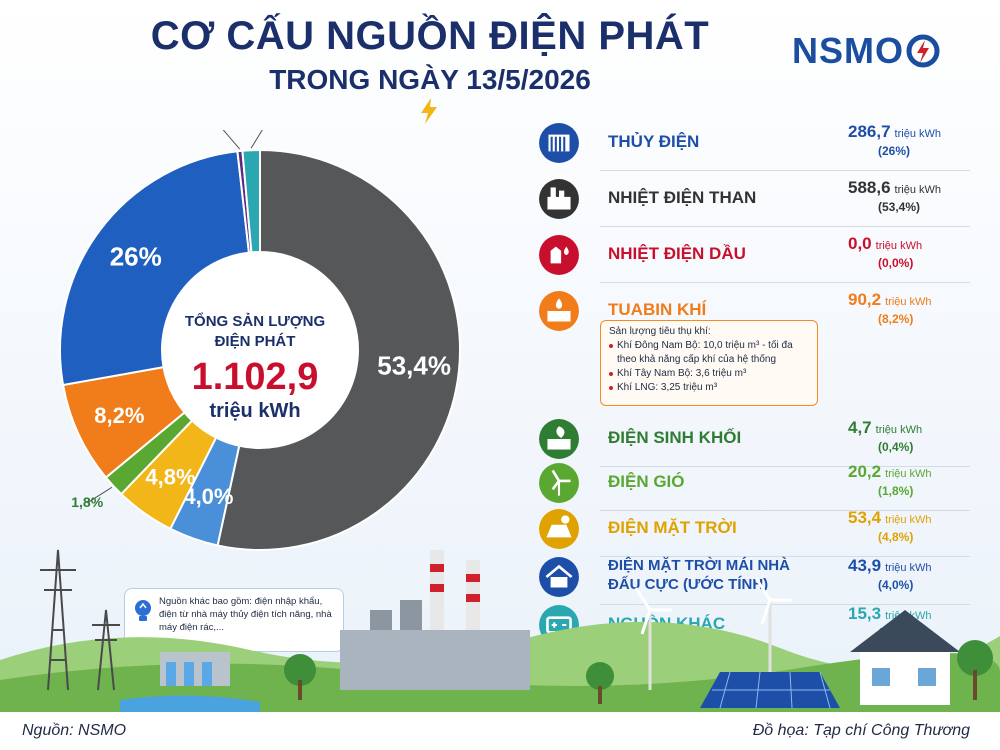 This screenshot has width=1000, height=750. I want to click on source-percent: (8,2%), so click(896, 319).